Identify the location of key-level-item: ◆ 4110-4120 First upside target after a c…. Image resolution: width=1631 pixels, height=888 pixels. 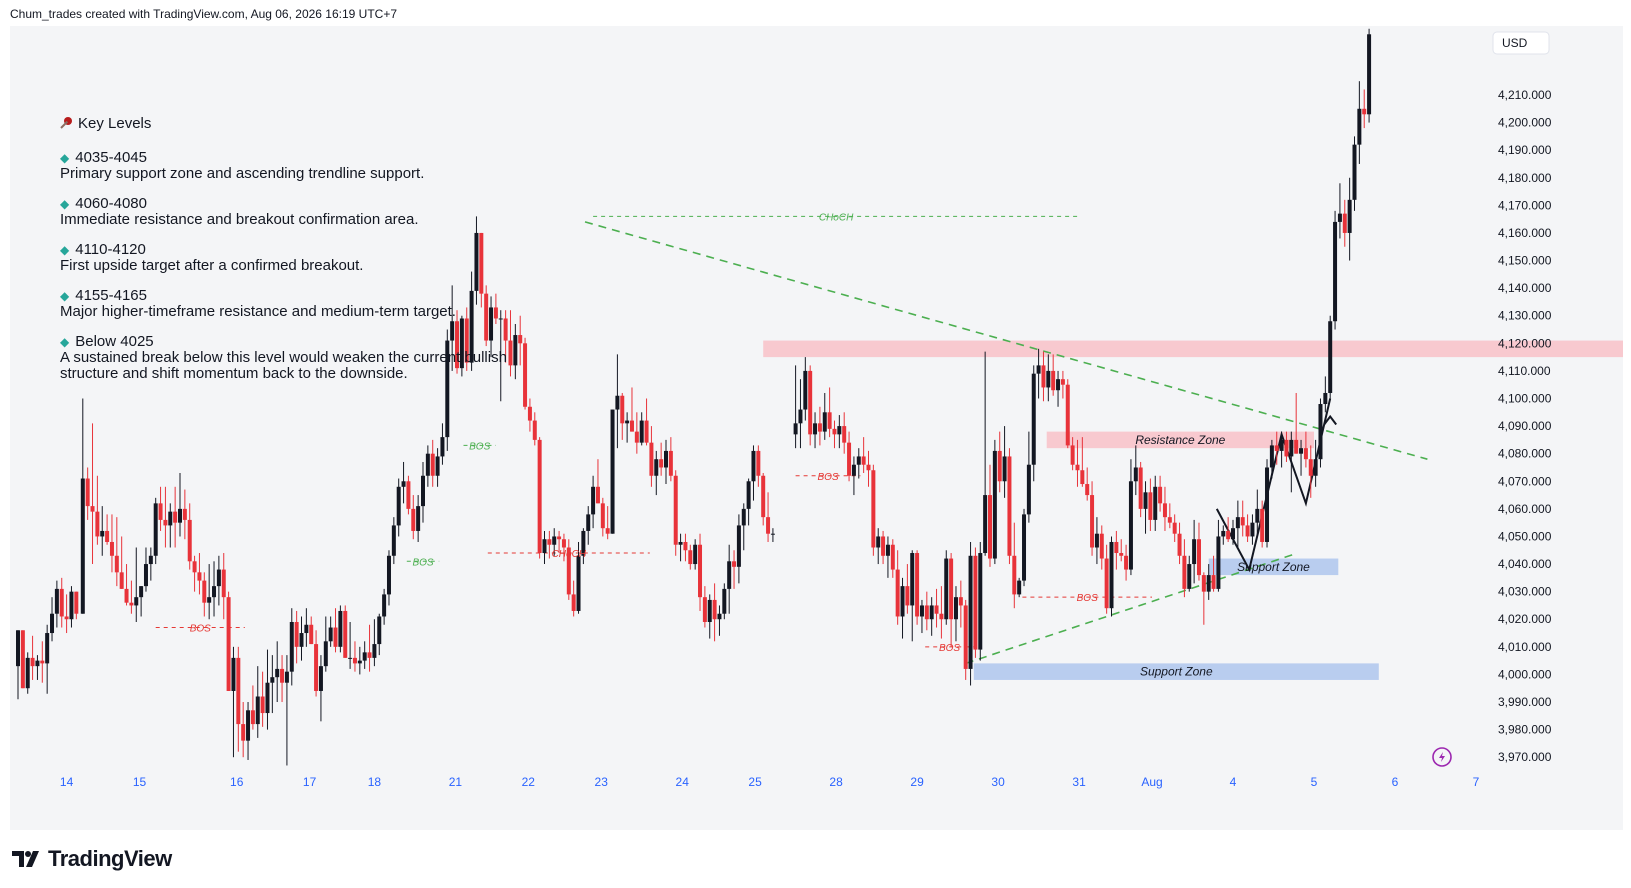
(310, 258).